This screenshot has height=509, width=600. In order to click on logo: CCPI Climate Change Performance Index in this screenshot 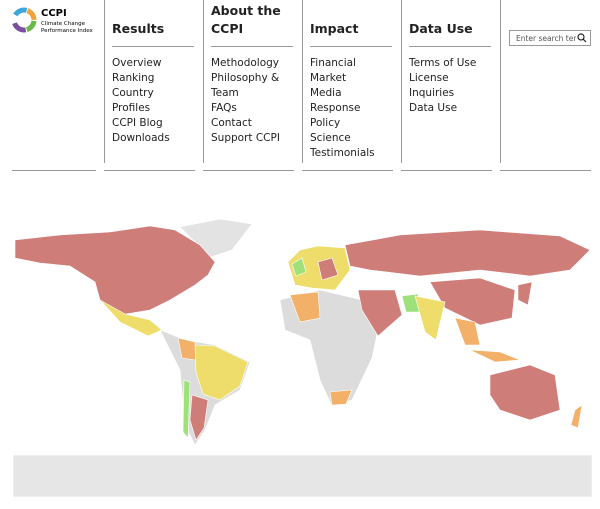, I will do `click(55, 22)`.